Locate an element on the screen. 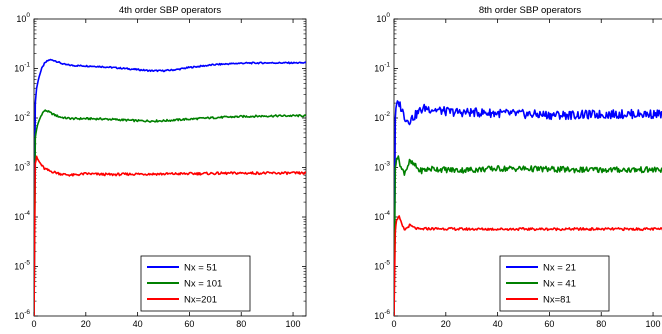 This screenshot has width=662, height=334. legend-label: Nx = 41 is located at coordinates (559, 284).